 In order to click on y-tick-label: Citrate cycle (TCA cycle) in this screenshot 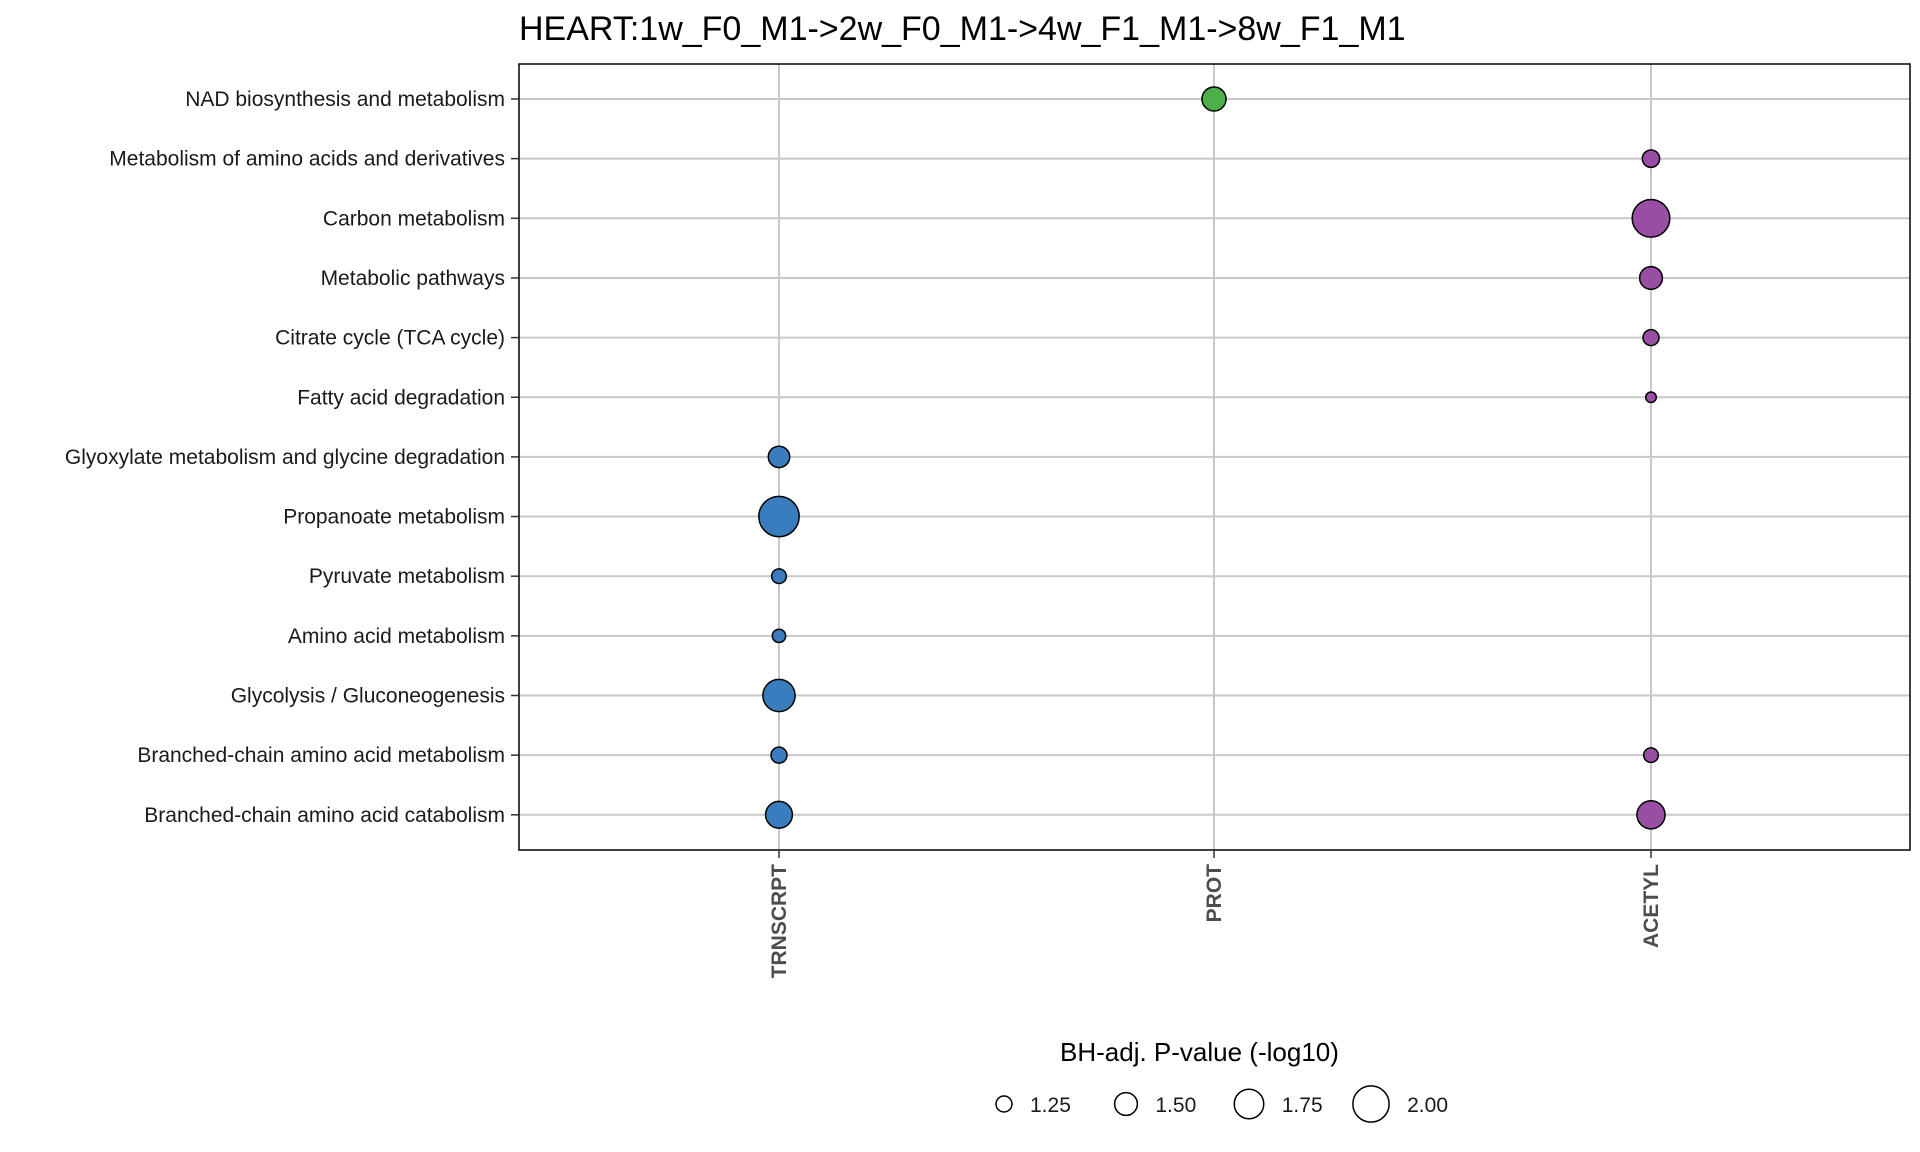, I will do `click(390, 338)`.